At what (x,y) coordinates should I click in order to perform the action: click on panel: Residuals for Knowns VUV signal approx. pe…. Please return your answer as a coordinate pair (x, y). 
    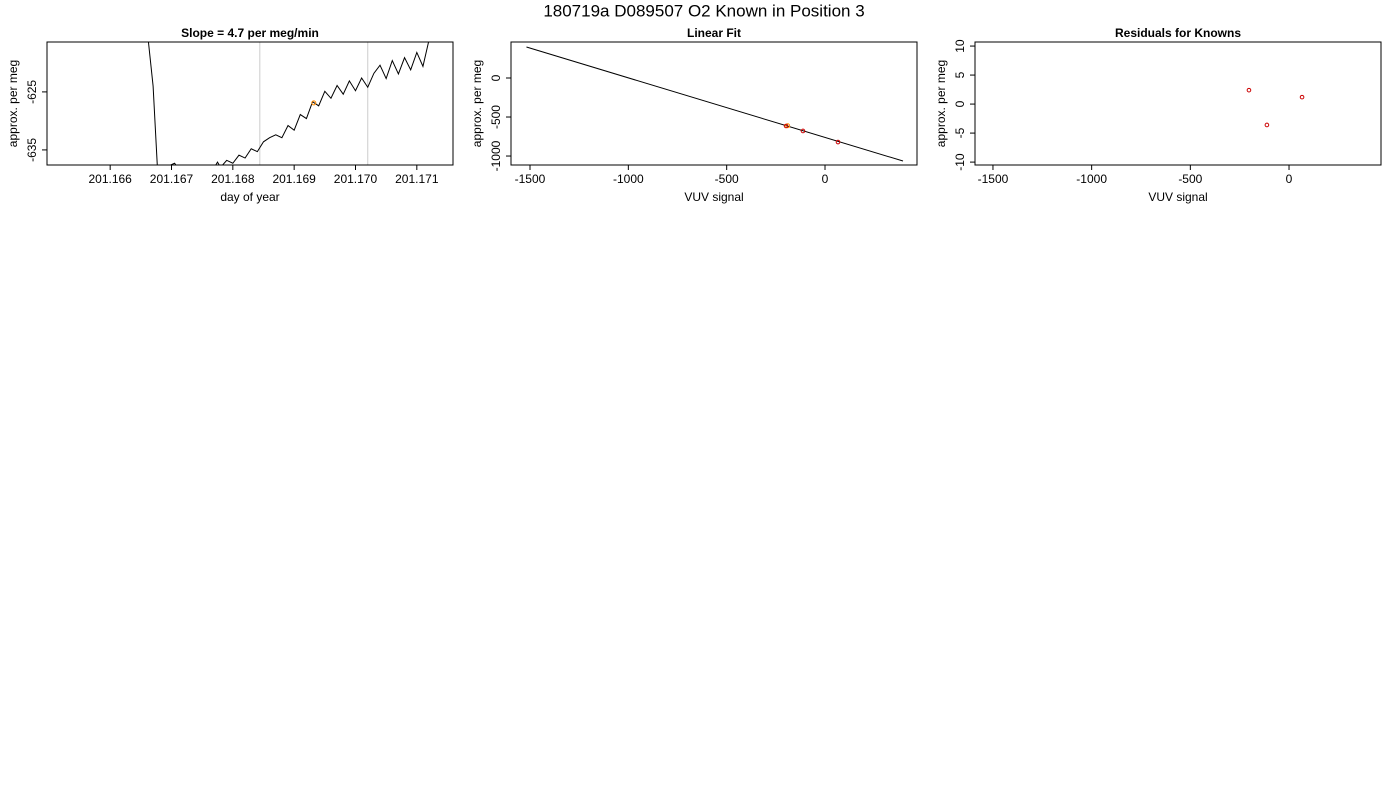
    Looking at the image, I should click on (1158, 115).